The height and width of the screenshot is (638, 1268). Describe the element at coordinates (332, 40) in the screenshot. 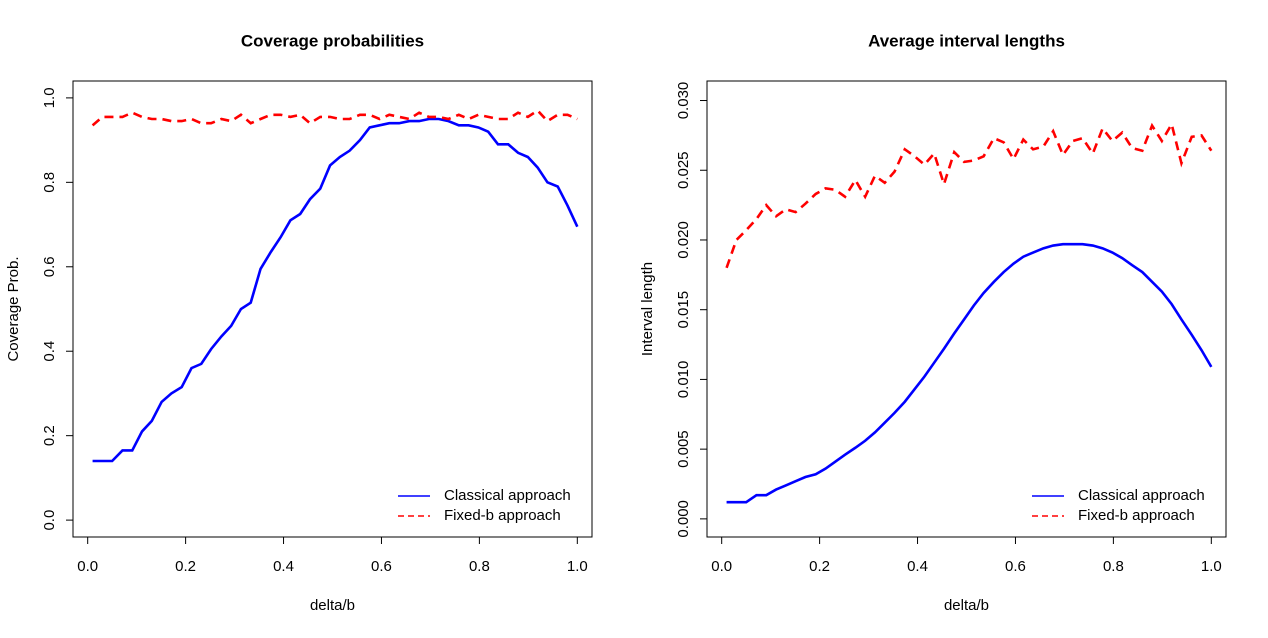

I see `chart-title: Coverage probabilities` at that location.